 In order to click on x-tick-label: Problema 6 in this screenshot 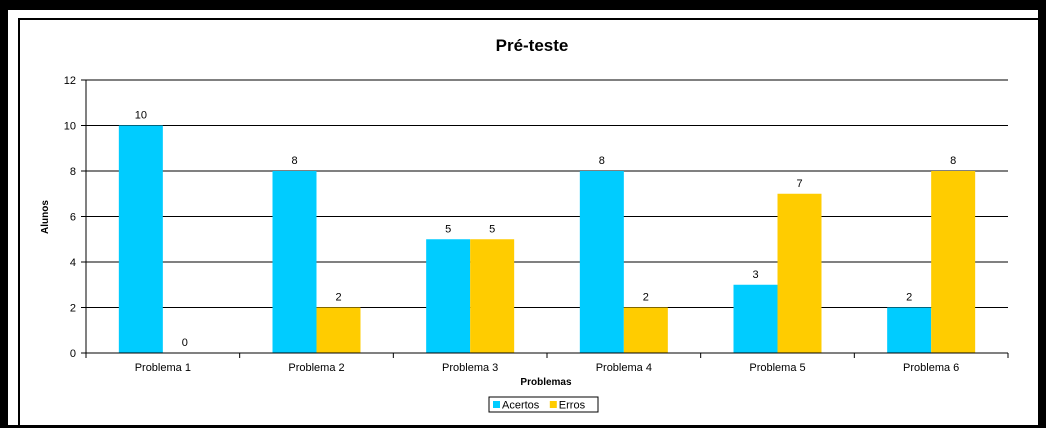, I will do `click(931, 368)`.